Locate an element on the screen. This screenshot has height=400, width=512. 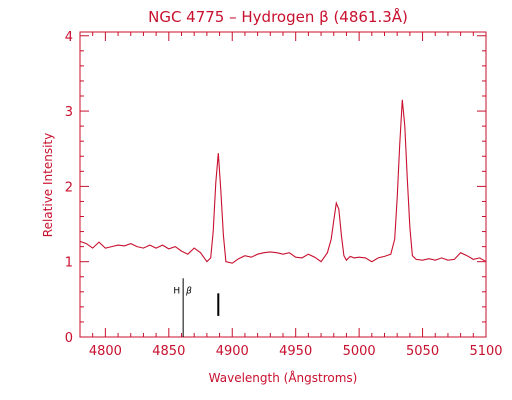
y-tick-label: 4 is located at coordinates (69, 37).